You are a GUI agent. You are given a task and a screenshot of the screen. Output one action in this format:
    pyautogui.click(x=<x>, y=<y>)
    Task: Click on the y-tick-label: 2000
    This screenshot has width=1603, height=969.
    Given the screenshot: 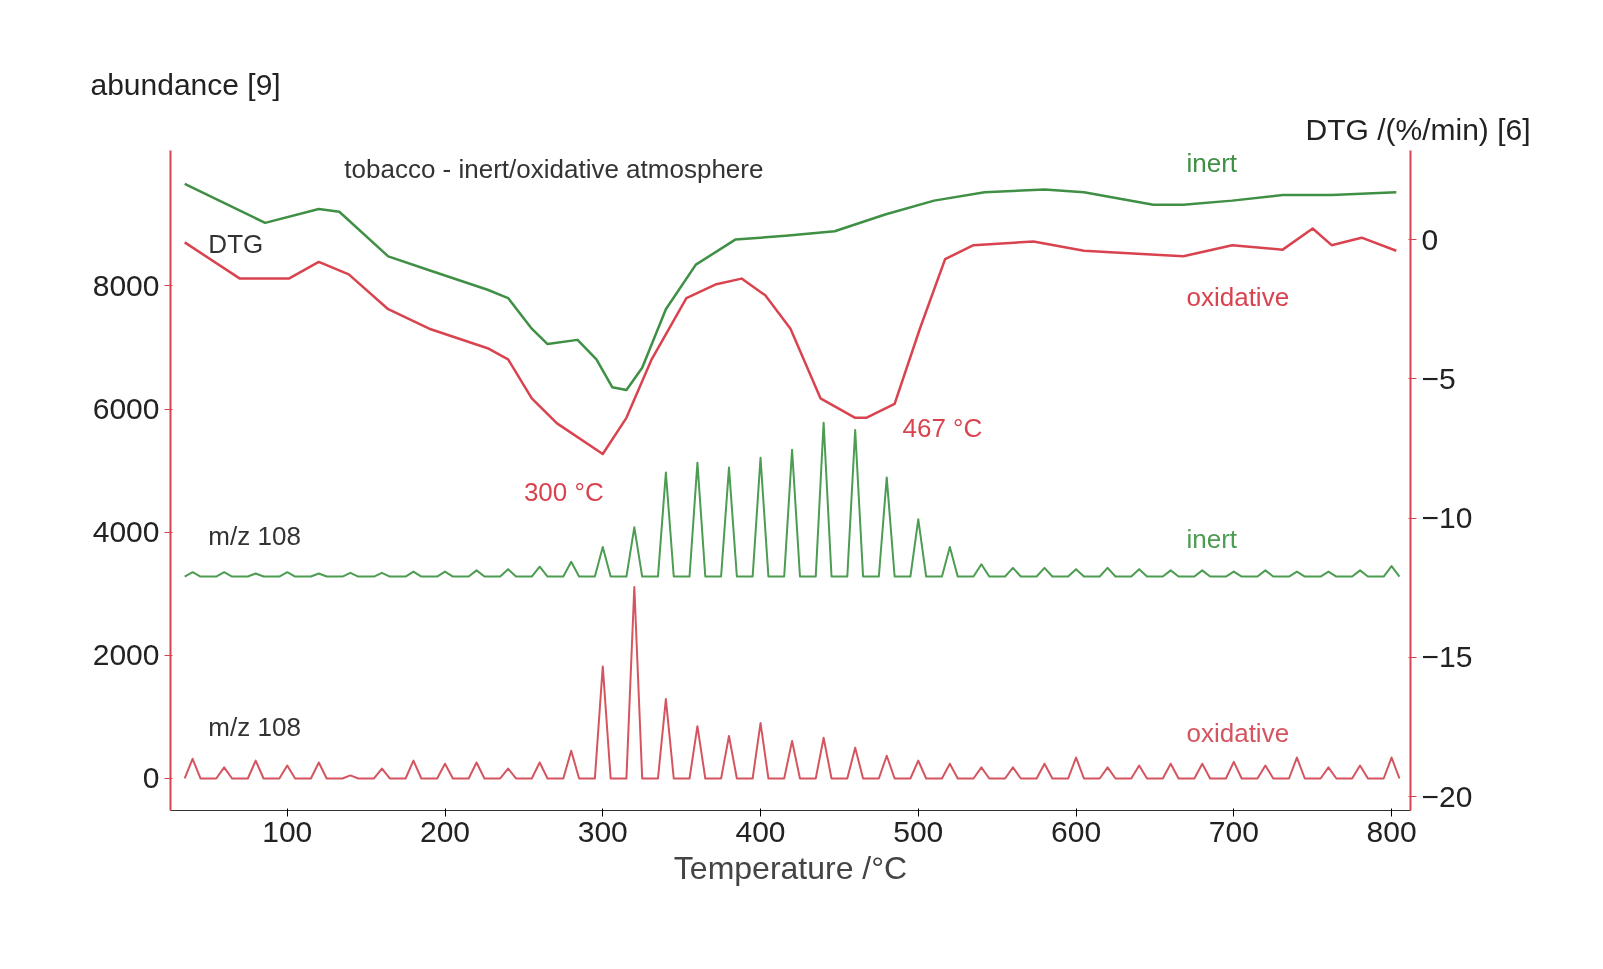 What is the action you would take?
    pyautogui.click(x=126, y=655)
    